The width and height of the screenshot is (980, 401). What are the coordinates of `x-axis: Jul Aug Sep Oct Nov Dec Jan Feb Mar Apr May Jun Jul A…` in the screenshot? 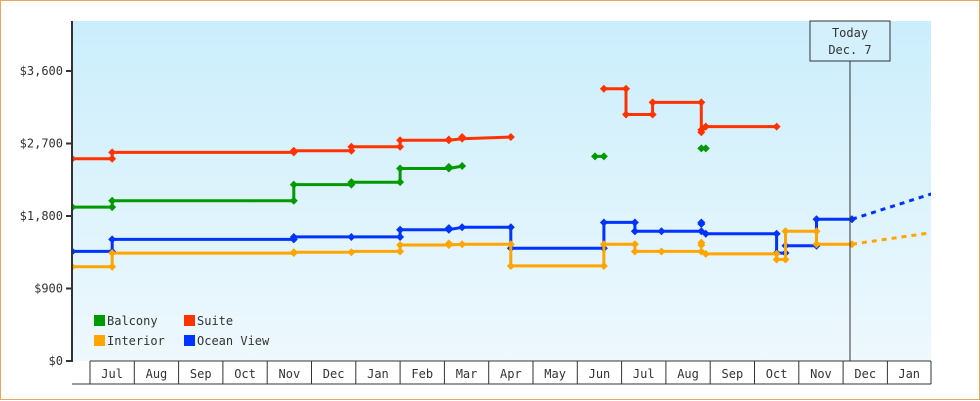 It's located at (502, 372).